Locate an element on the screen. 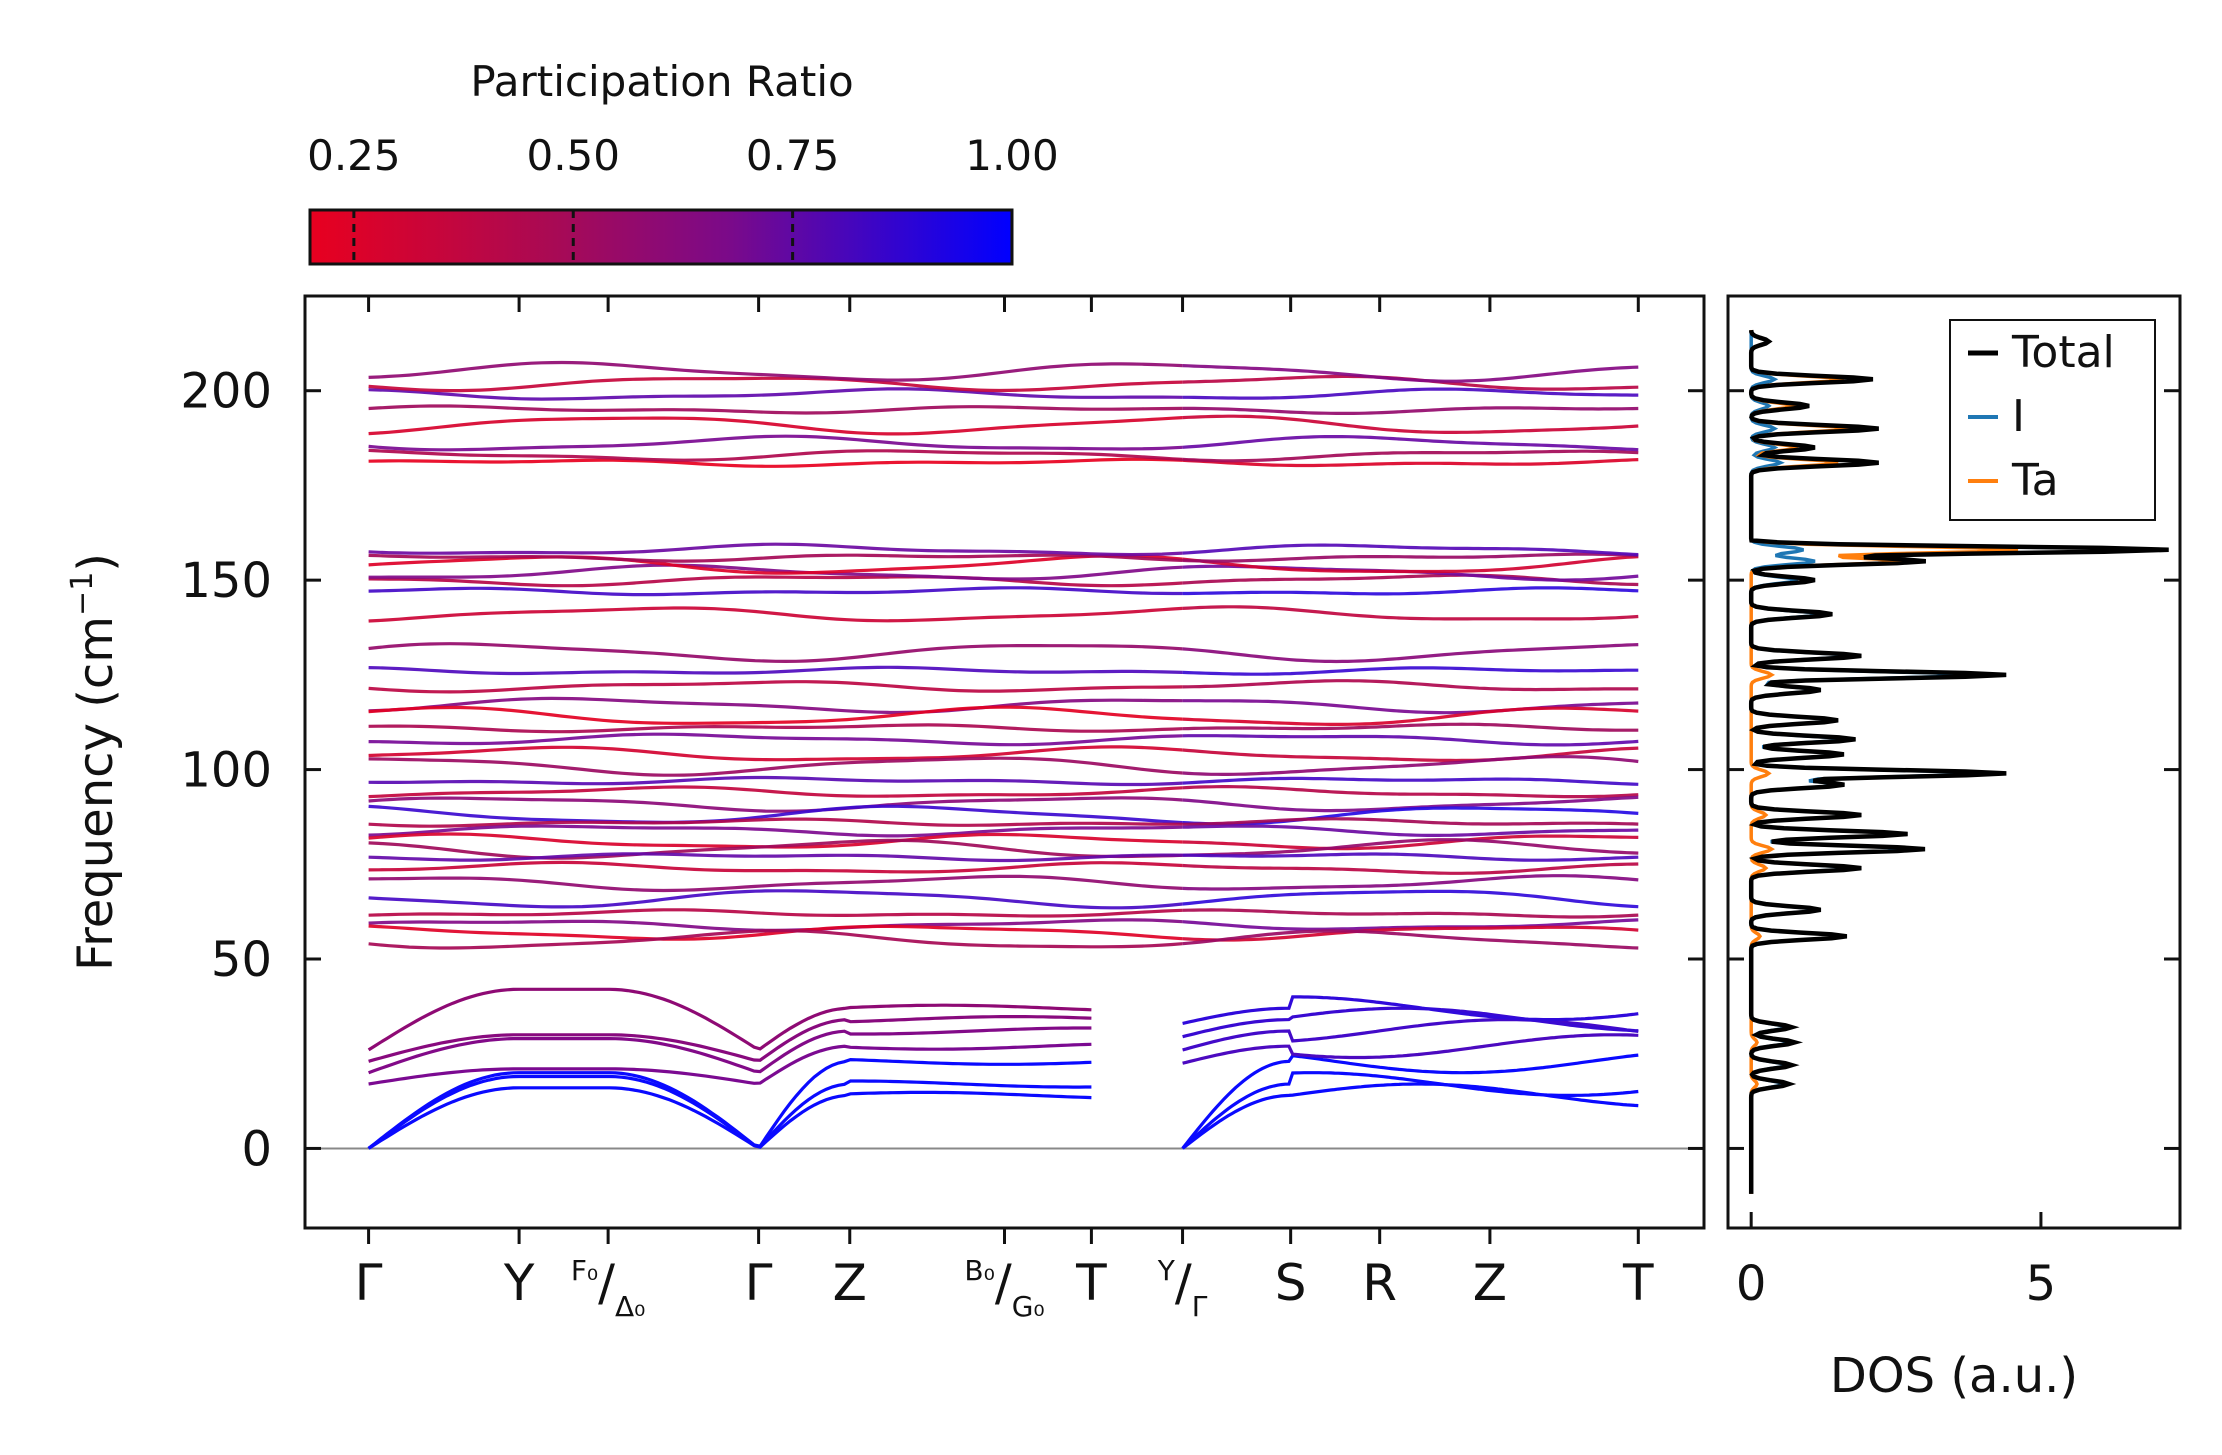  y-tick-label: 100 is located at coordinates (226, 771).